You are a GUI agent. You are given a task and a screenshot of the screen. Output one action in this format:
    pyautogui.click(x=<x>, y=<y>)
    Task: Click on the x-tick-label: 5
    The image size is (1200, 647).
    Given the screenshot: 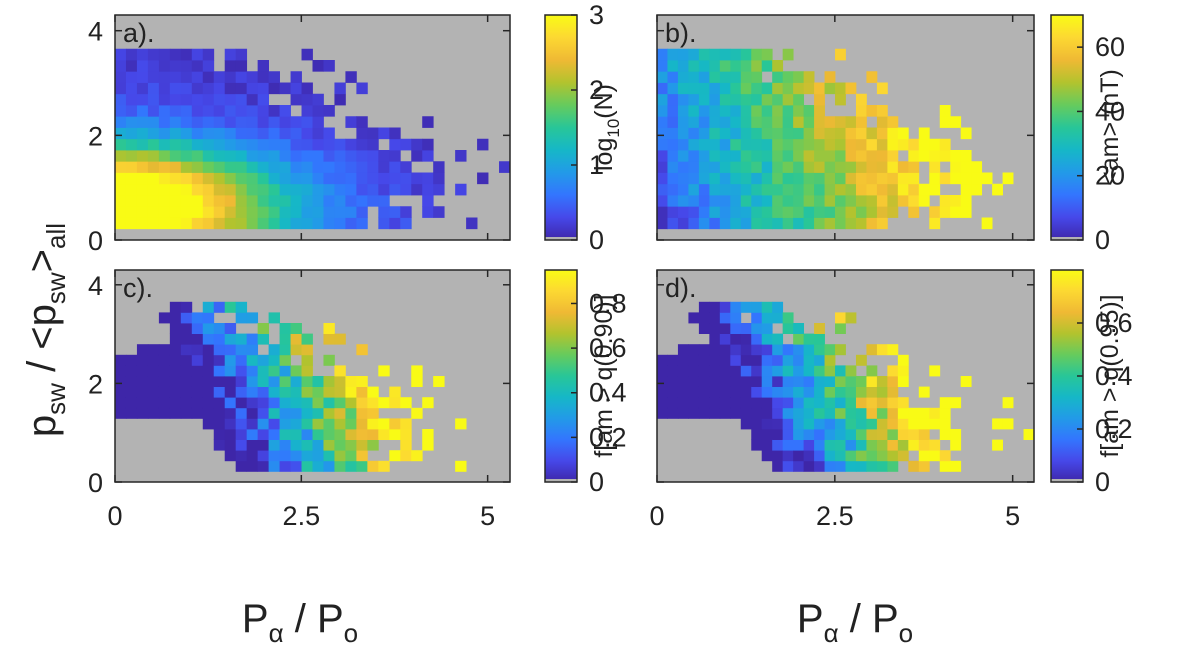 What is the action you would take?
    pyautogui.click(x=1012, y=516)
    